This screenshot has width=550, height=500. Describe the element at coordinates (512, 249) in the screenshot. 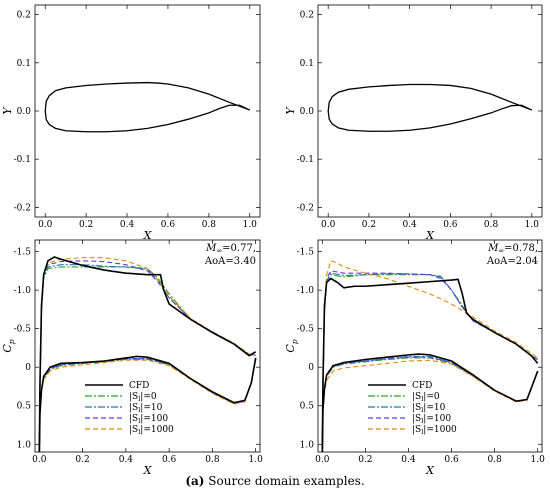

I see `mach-annotation: M∞=0.78,` at that location.